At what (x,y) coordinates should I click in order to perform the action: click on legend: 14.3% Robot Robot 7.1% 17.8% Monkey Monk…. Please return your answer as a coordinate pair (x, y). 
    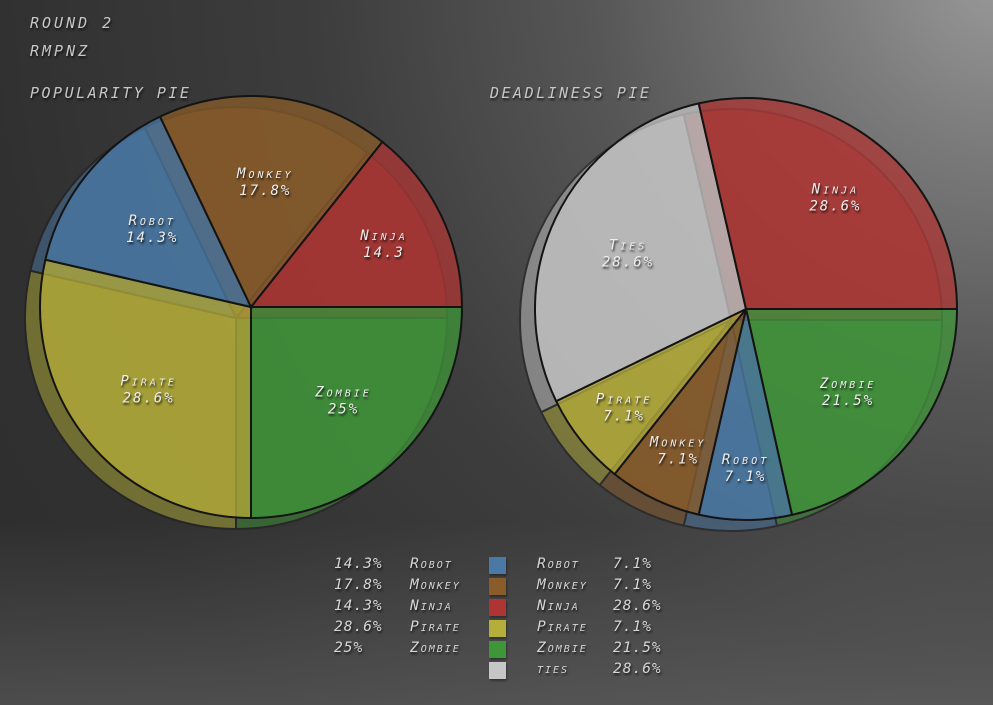
    Looking at the image, I should click on (523, 619).